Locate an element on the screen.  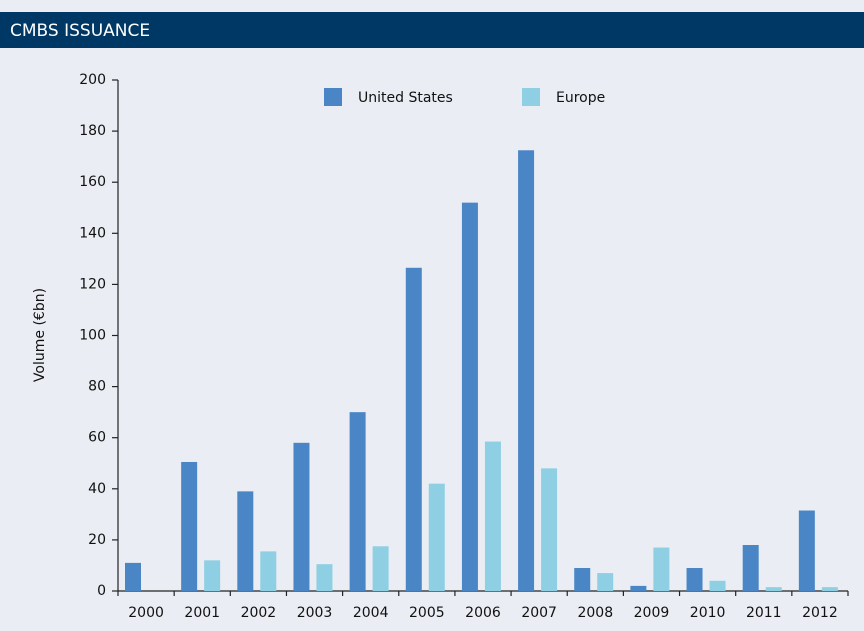
header-bar is located at coordinates (432, 30).